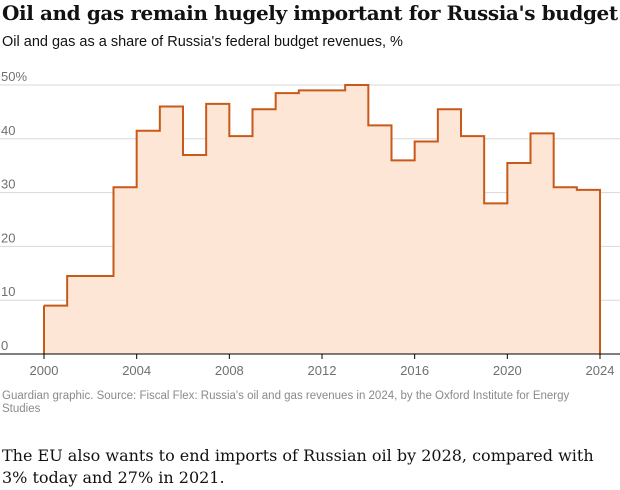  I want to click on x-tick-label: 2024, so click(600, 370).